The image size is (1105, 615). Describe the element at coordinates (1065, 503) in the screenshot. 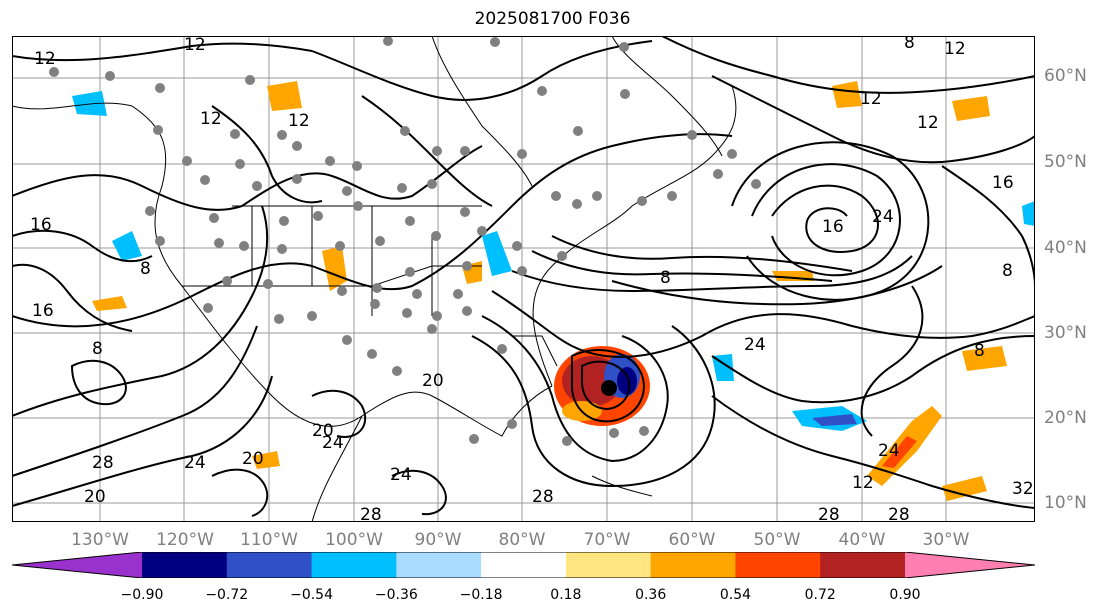

I see `lat-label-10n: 10°N` at that location.